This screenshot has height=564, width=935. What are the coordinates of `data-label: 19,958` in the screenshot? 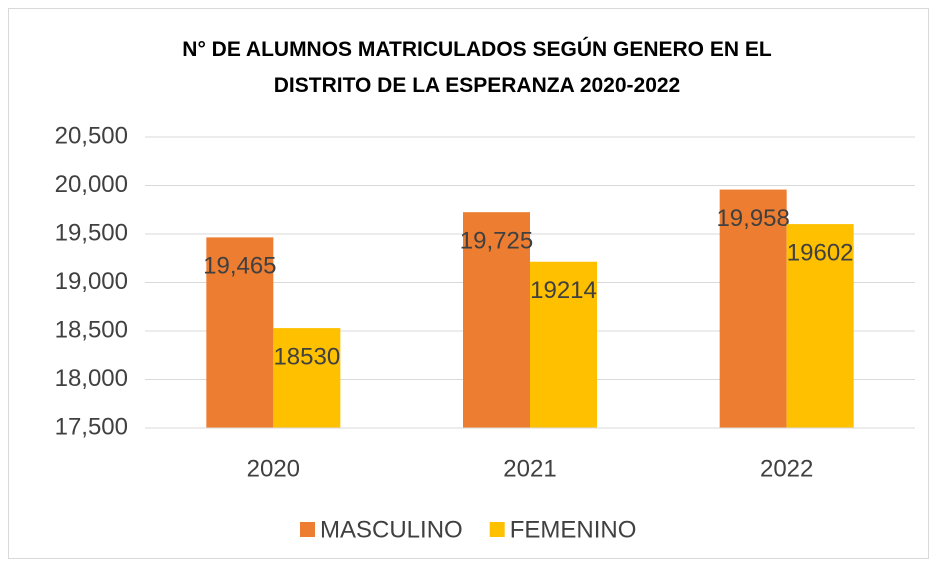 It's located at (752, 218).